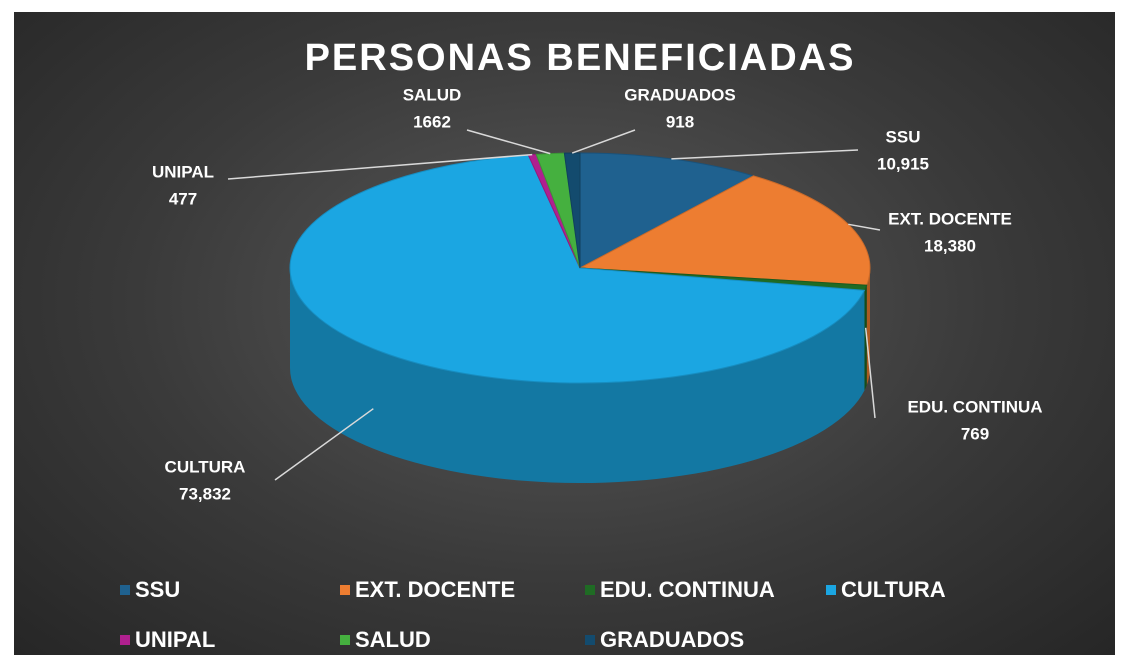 The image size is (1129, 666). What do you see at coordinates (950, 218) in the screenshot?
I see `data-label-name: EXT. DOCENTE` at bounding box center [950, 218].